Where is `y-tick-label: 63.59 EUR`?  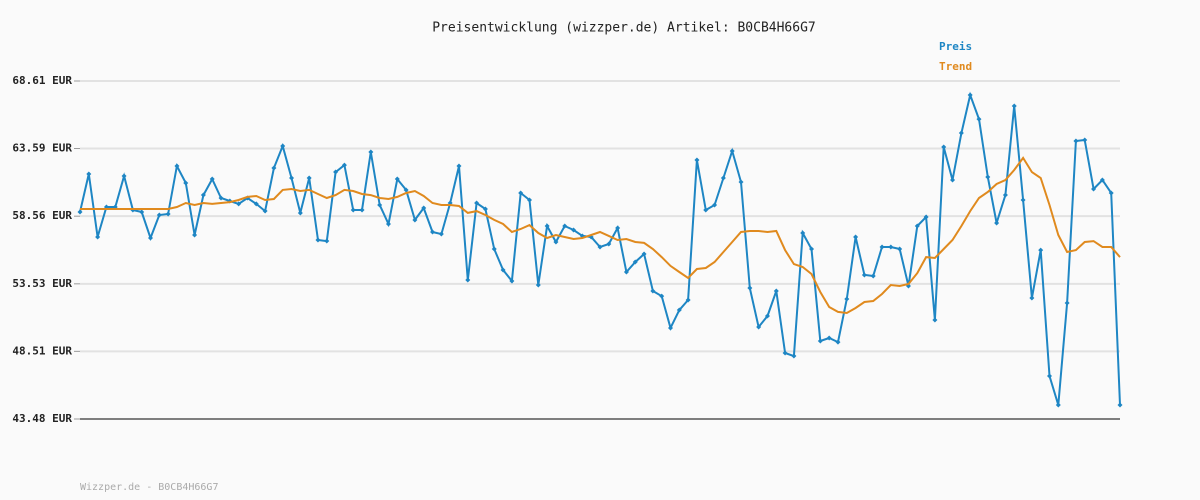 y-tick-label: 63.59 EUR is located at coordinates (42, 148).